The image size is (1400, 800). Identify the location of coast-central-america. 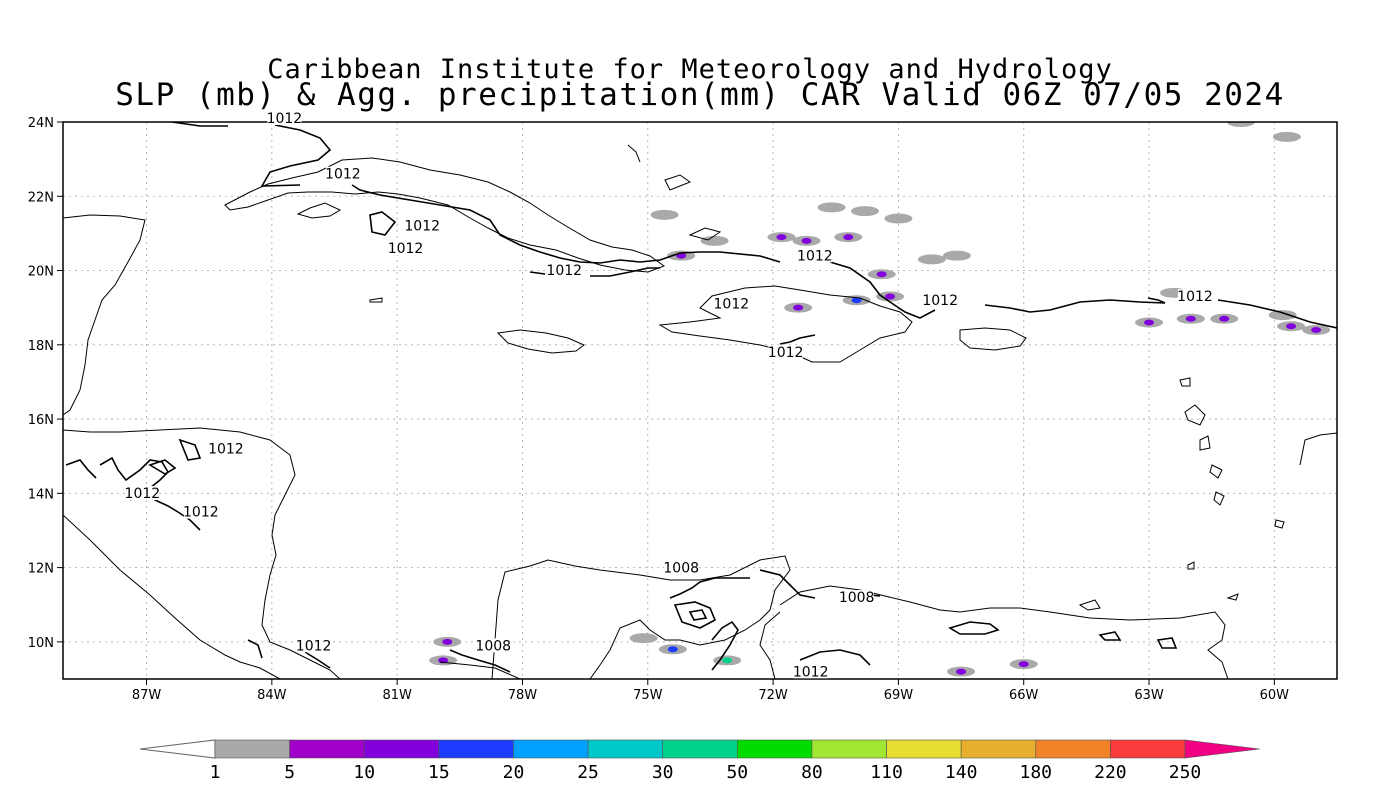
(104, 315).